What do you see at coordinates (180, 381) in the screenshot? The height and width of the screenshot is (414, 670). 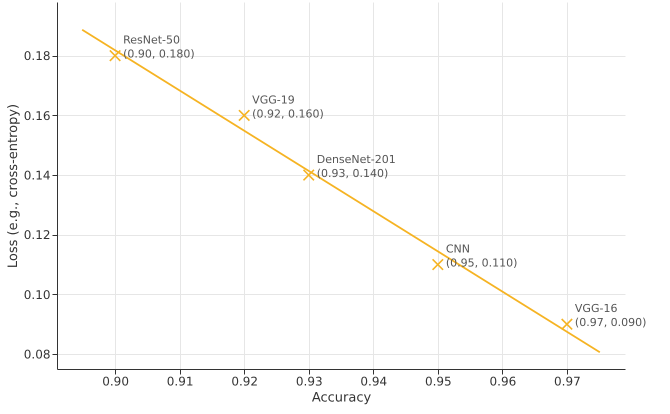 I see `x-tick-label: 0.91` at bounding box center [180, 381].